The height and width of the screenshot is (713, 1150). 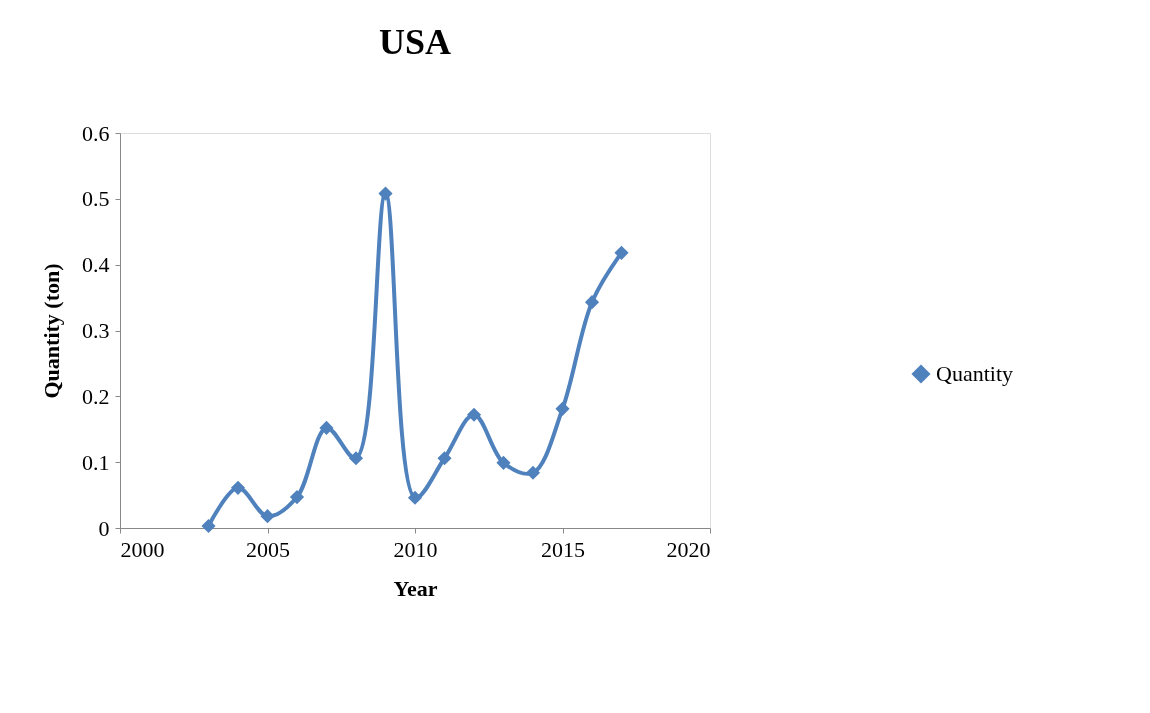 I want to click on y-tick-label: 0.4, so click(x=96, y=265).